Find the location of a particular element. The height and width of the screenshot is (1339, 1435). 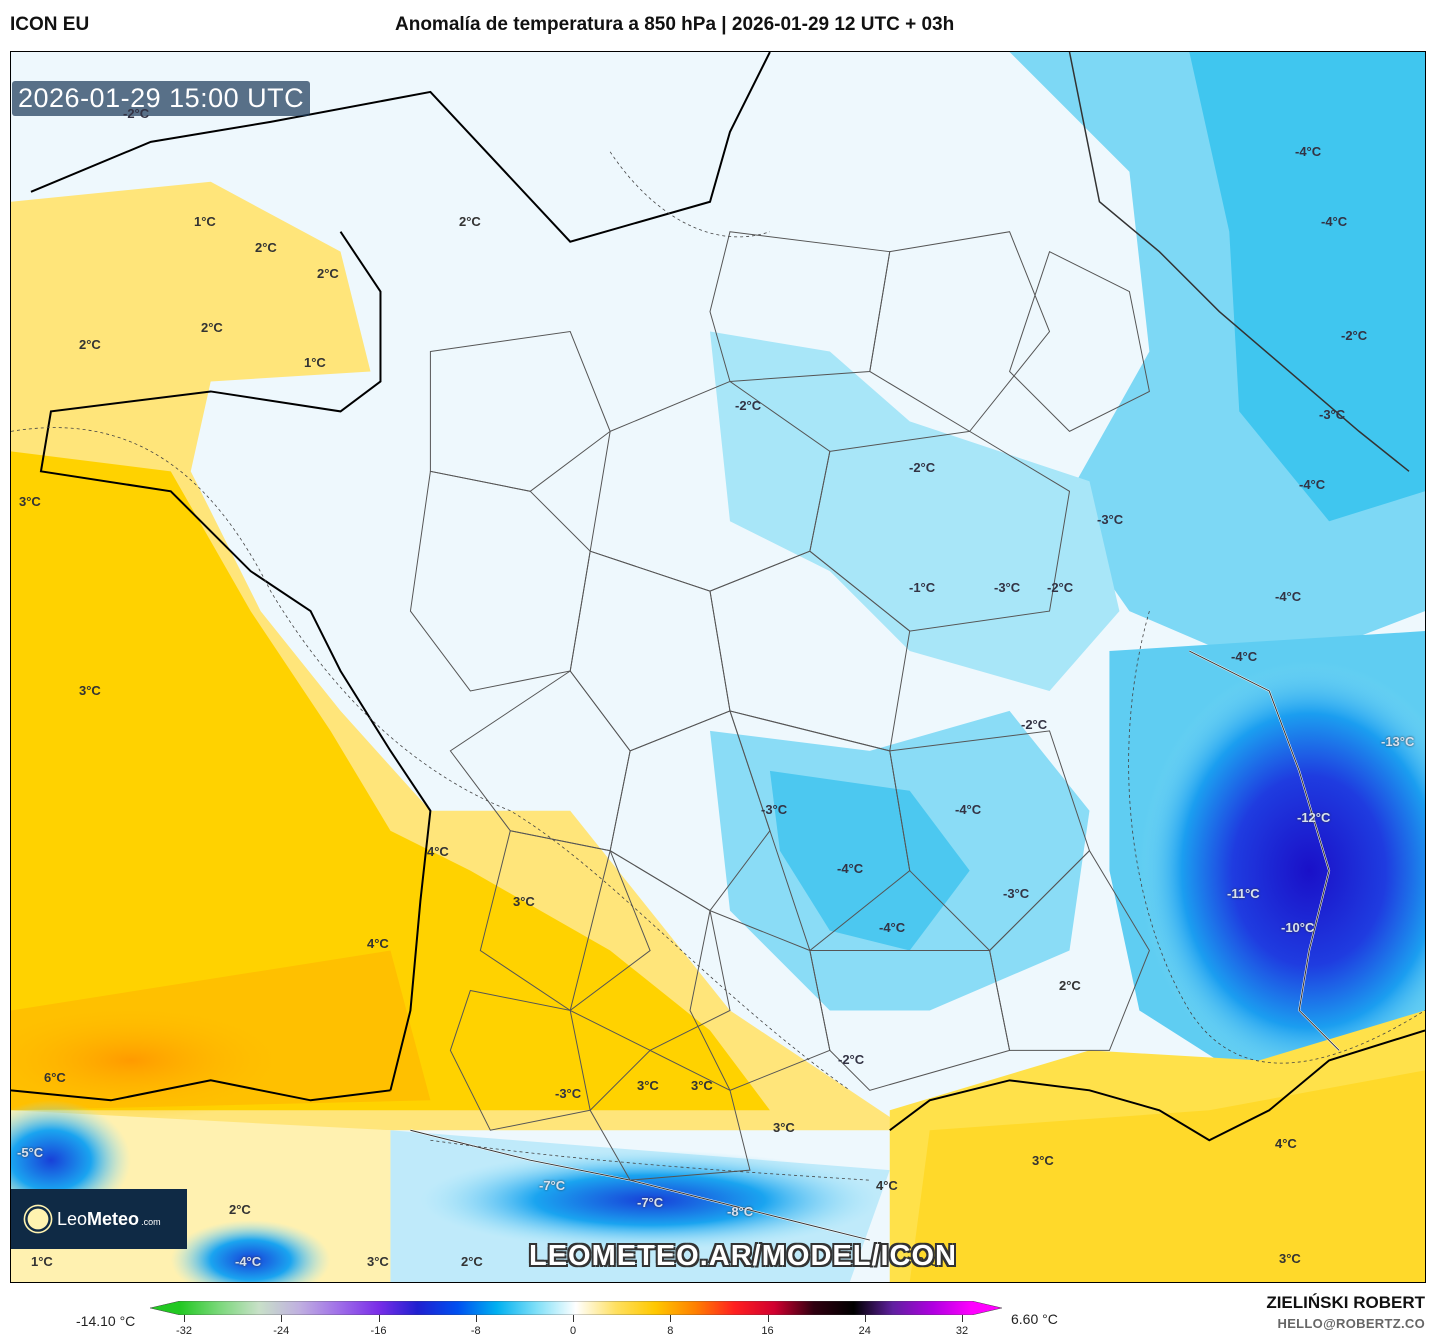

watermark-url: LEOMETEO.AR/MODEL/ICON is located at coordinates (743, 1256).